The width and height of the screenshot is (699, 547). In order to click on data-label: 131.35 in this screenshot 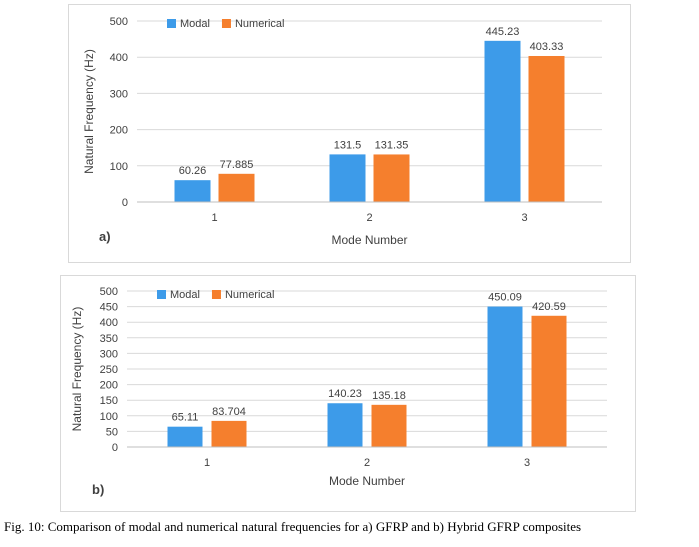, I will do `click(392, 145)`.